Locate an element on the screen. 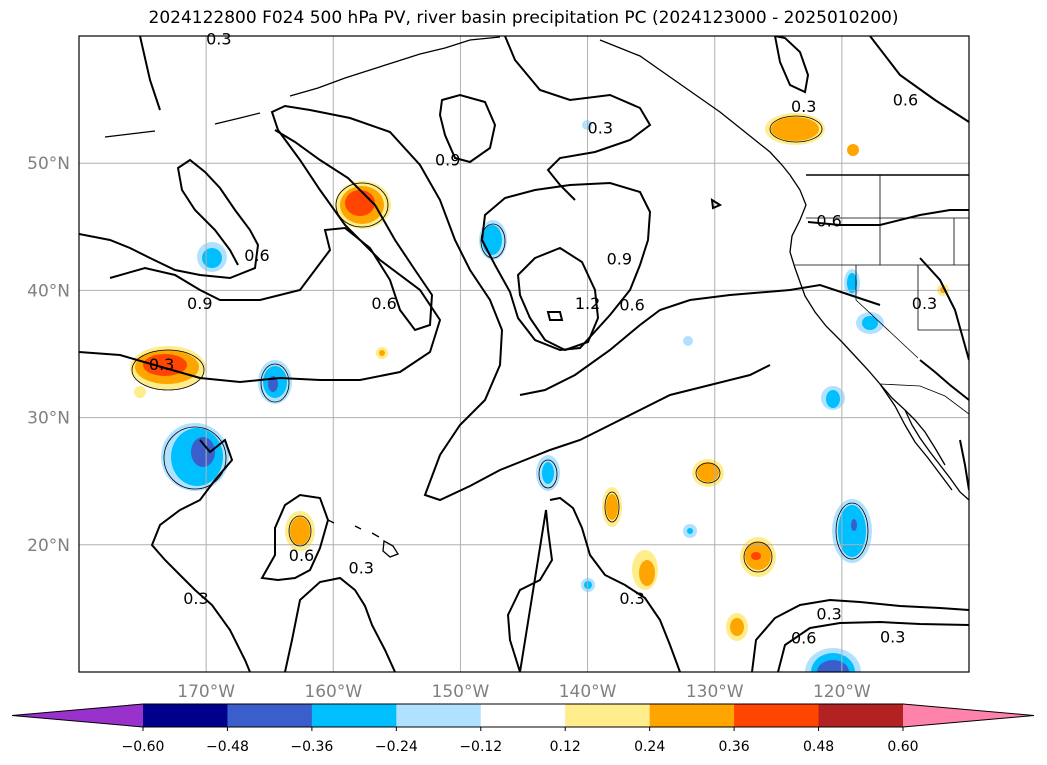  lat-tick-label: 50°N is located at coordinates (48, 164).